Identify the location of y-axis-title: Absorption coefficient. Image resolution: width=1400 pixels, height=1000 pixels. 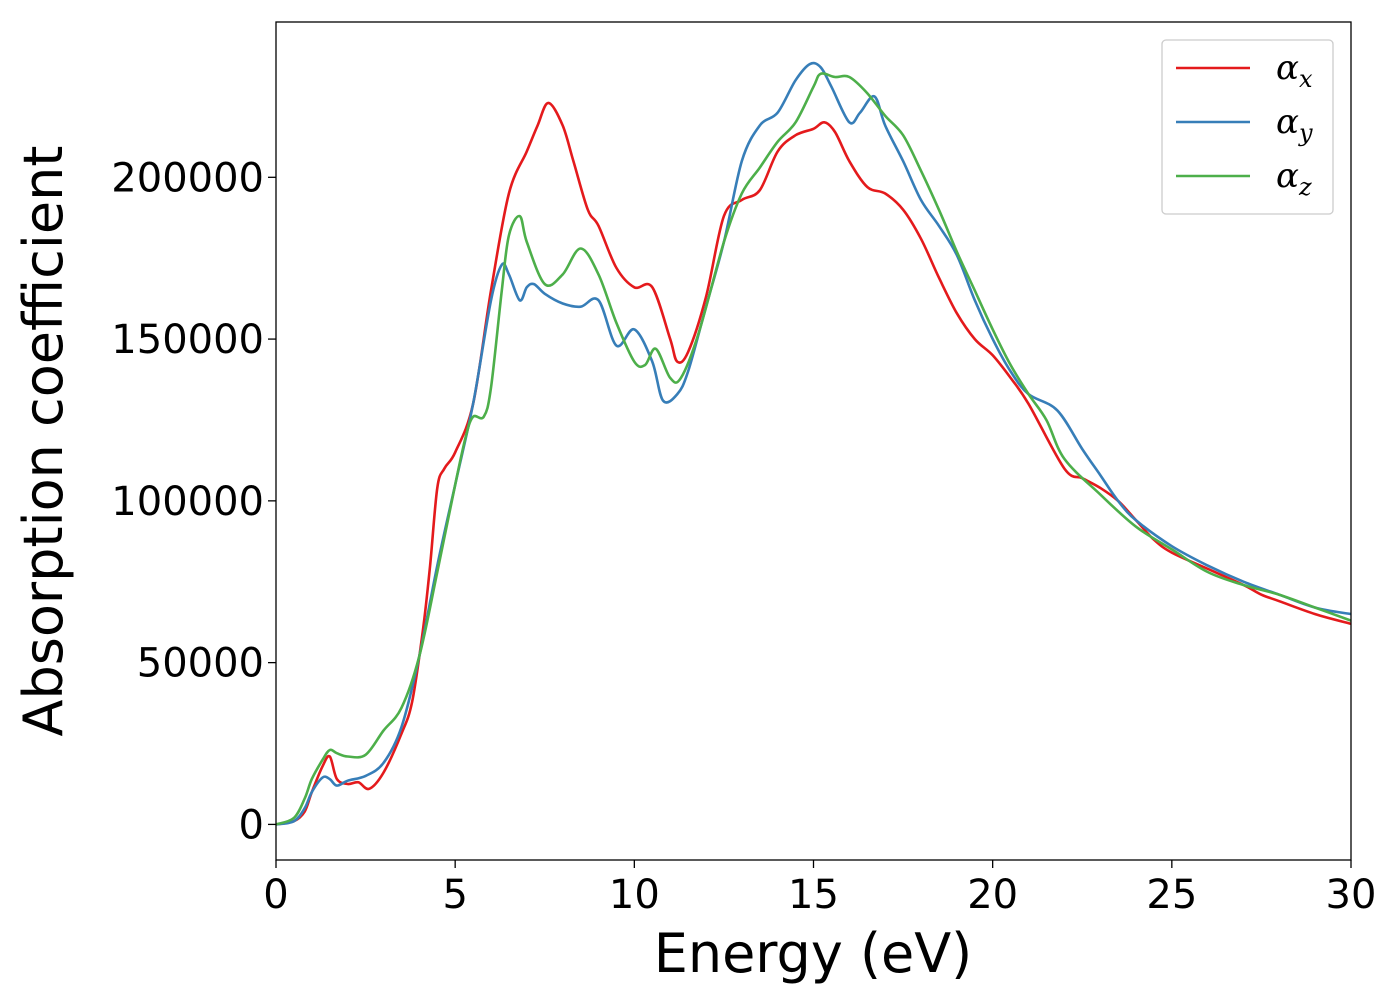
(43, 441).